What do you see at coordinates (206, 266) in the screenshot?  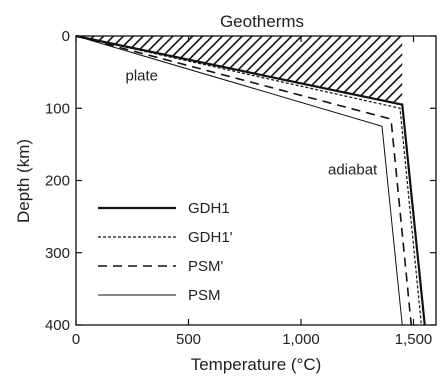 I see `legend-label: PSM'` at bounding box center [206, 266].